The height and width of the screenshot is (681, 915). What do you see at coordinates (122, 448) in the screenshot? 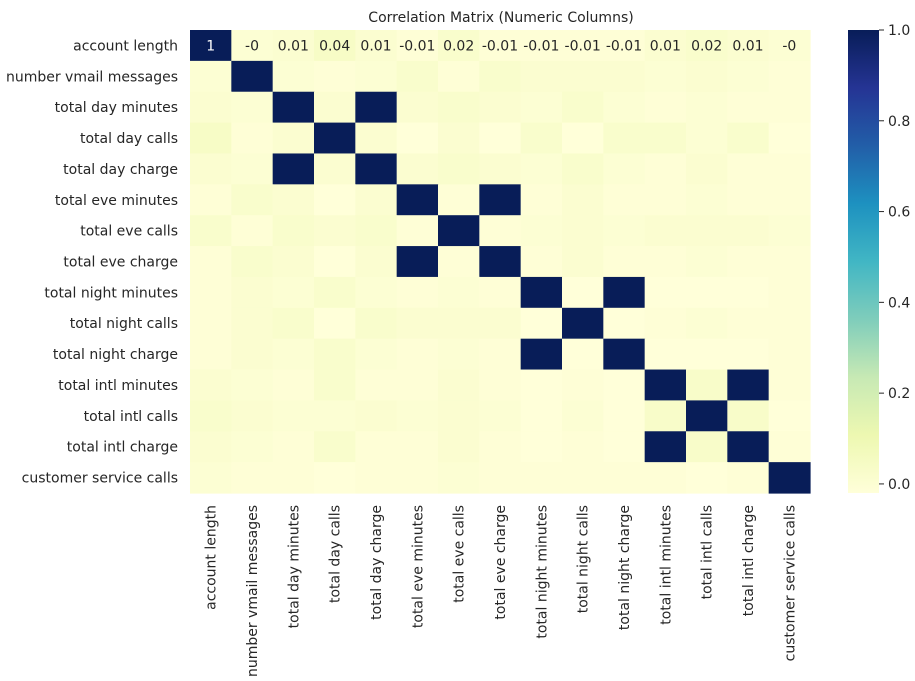
I see `y-tick-label: total intl charge` at bounding box center [122, 448].